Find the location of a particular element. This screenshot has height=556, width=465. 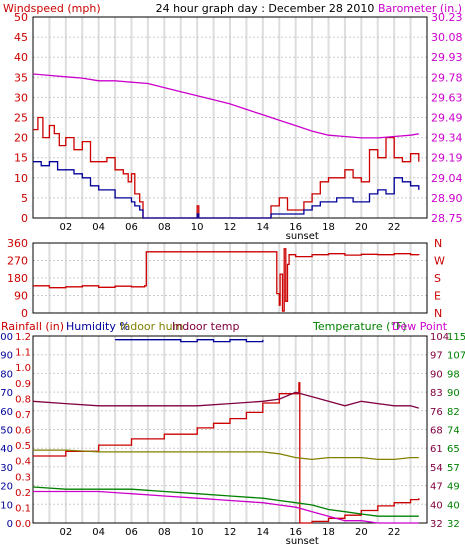

temperature-axis-tick-label: 82 is located at coordinates (453, 412).